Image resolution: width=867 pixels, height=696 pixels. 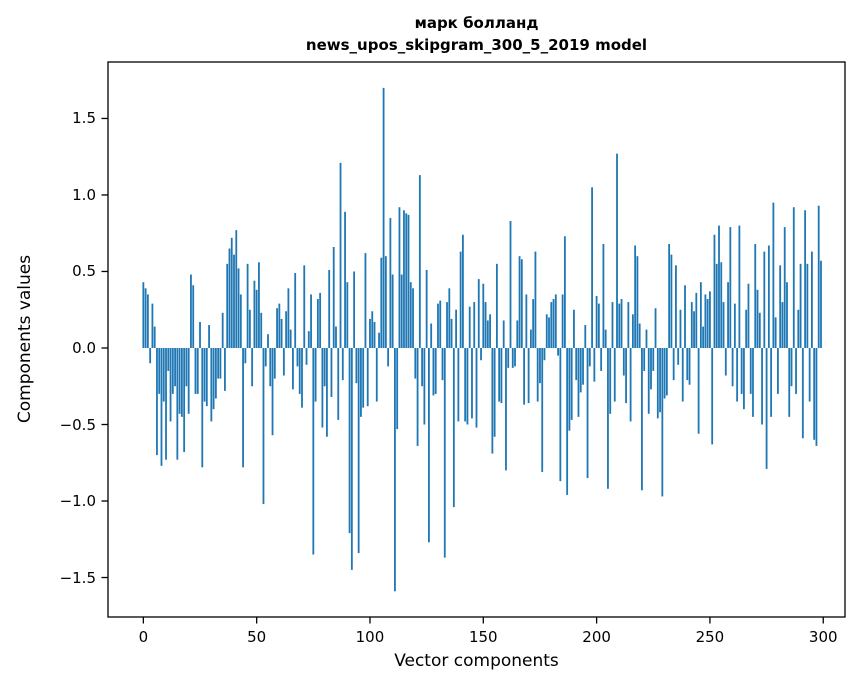 What do you see at coordinates (710, 637) in the screenshot?
I see `x-tick-label-250: 250` at bounding box center [710, 637].